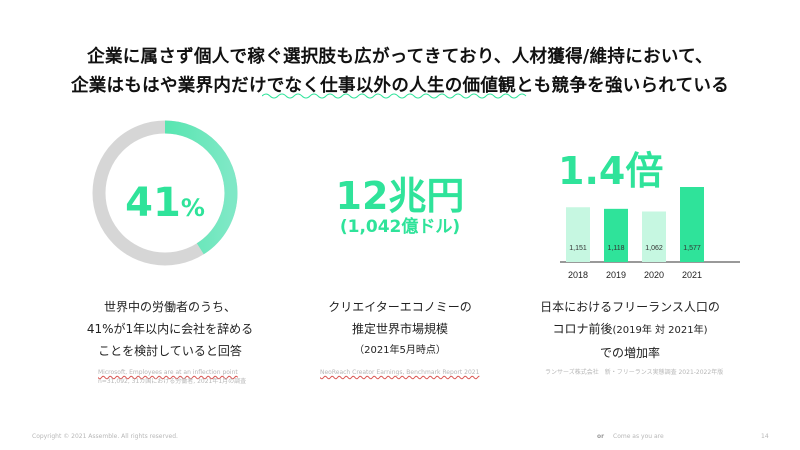 The width and height of the screenshot is (800, 450). I want to click on x-tick-label-2018: 2018, so click(578, 275).